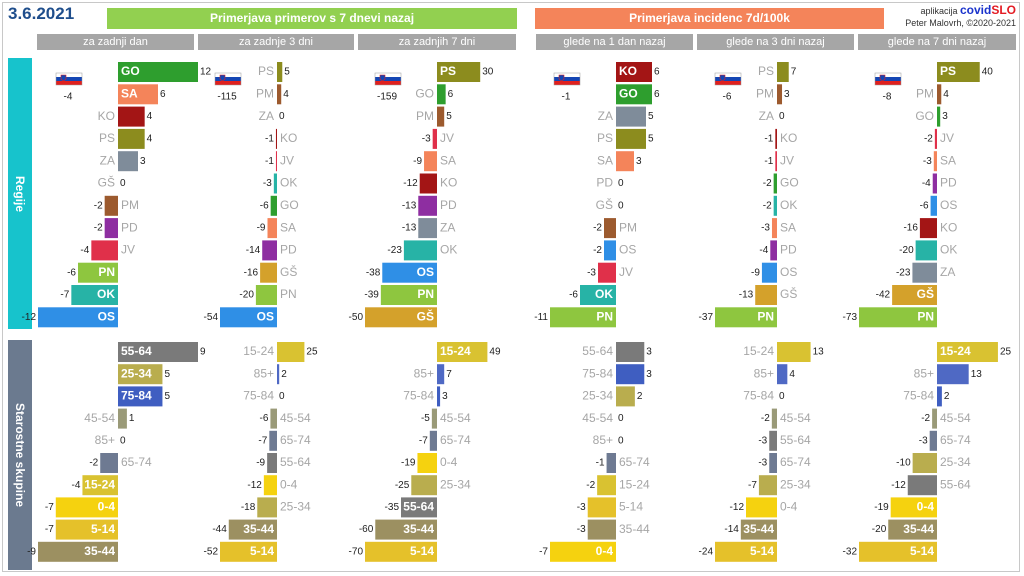  What do you see at coordinates (211, 551) in the screenshot?
I see `ages-3d-value-5-14: -52` at bounding box center [211, 551].